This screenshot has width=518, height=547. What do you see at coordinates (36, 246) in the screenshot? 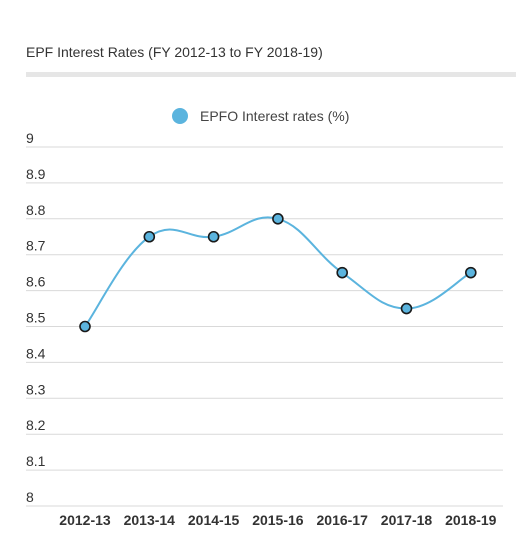
I see `y-tick-label: 8.7` at bounding box center [36, 246].